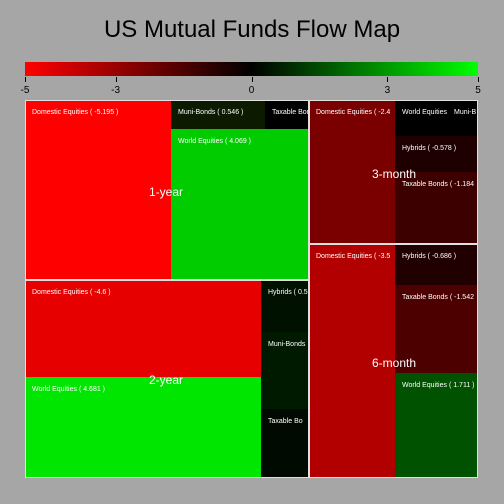 The height and width of the screenshot is (504, 504). Describe the element at coordinates (116, 90) in the screenshot. I see `color-scale-tick-label: -3` at that location.